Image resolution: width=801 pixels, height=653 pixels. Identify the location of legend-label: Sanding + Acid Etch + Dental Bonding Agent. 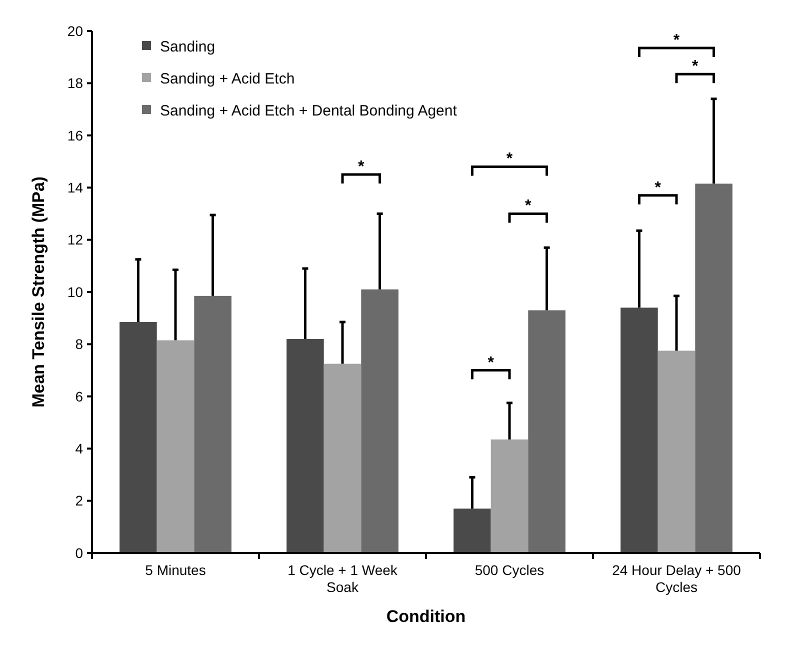
(309, 111).